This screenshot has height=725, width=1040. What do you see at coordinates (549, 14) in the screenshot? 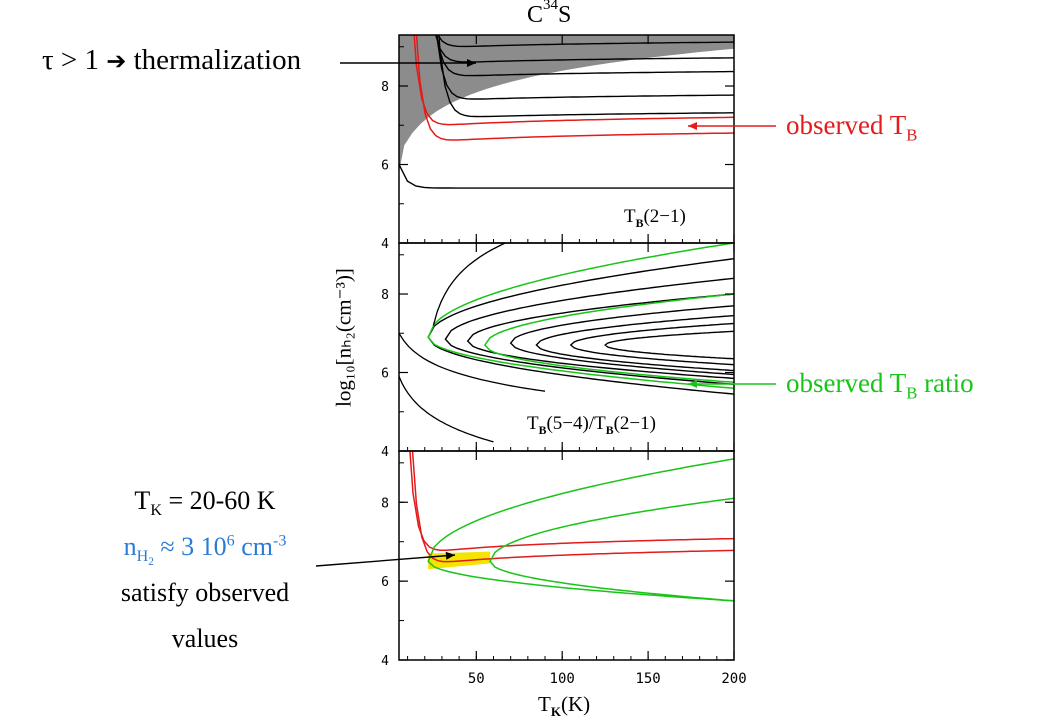
I see `chart-title: C34S` at bounding box center [549, 14].